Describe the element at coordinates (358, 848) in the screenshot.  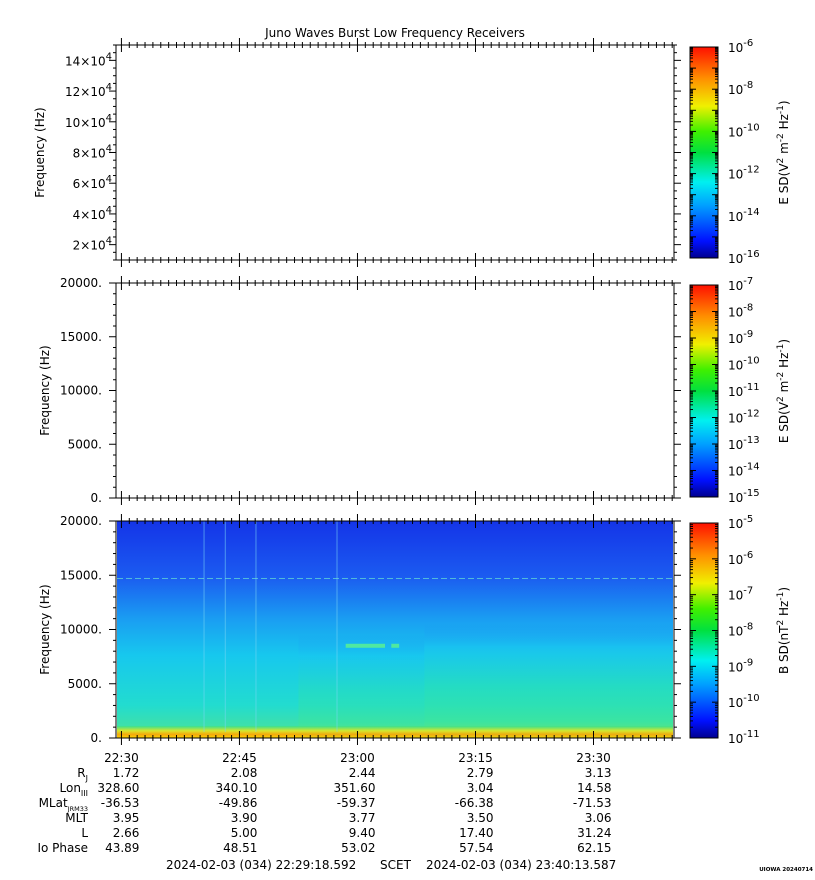
I see `ephemeris-value: 53.02` at that location.